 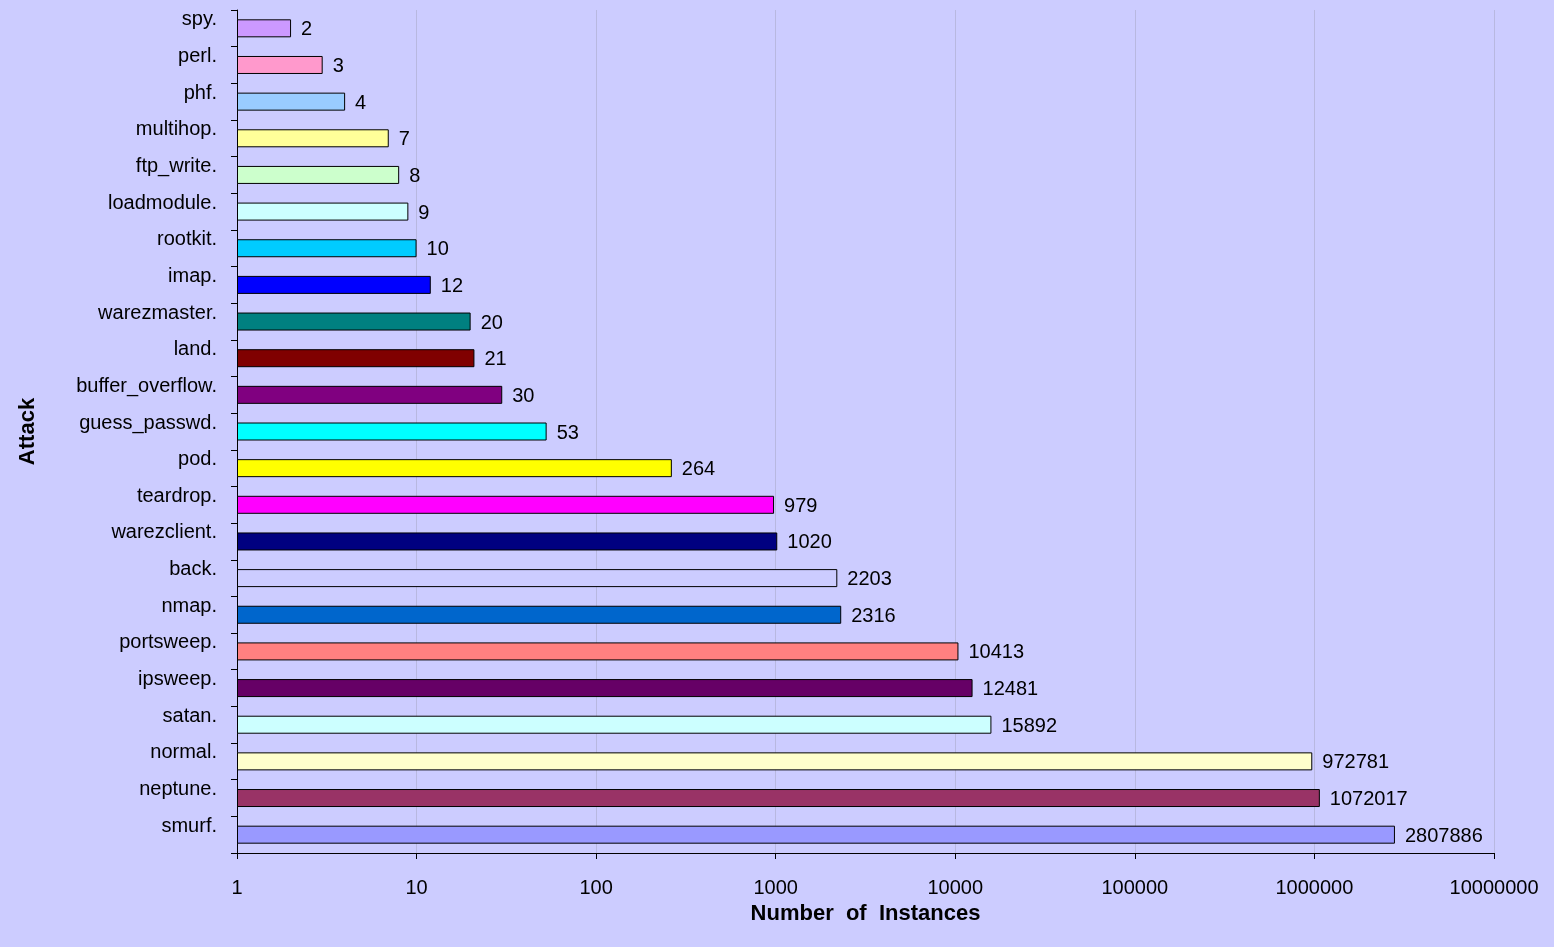 What do you see at coordinates (873, 614) in the screenshot?
I see `data-label: 2316` at bounding box center [873, 614].